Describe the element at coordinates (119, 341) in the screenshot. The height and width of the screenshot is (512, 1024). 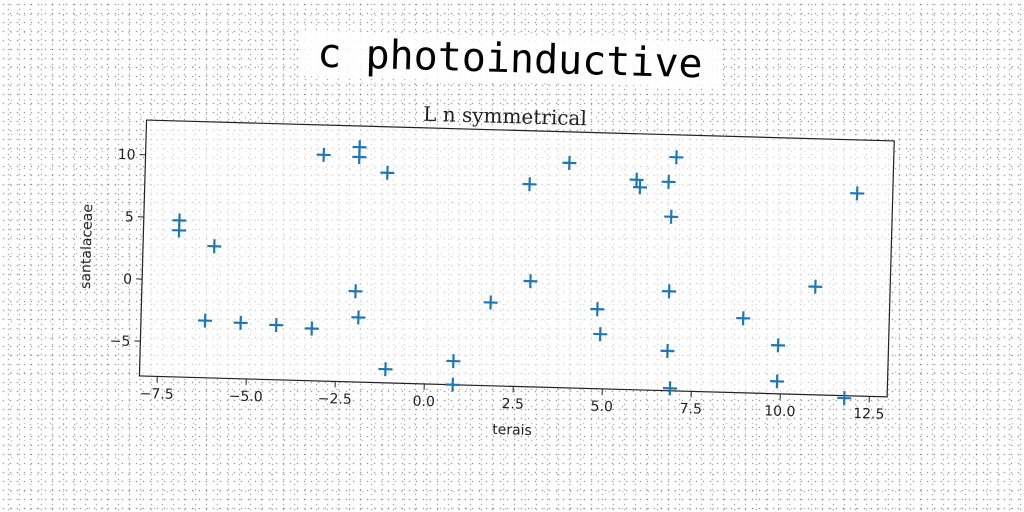
I see `y-tick-label: −5` at that location.